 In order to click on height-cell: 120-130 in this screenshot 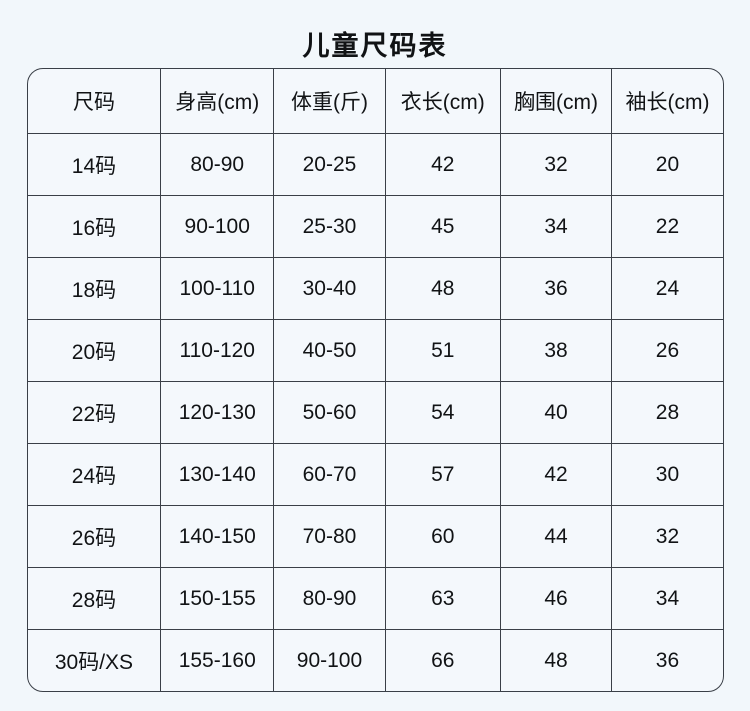, I will do `click(217, 412)`.